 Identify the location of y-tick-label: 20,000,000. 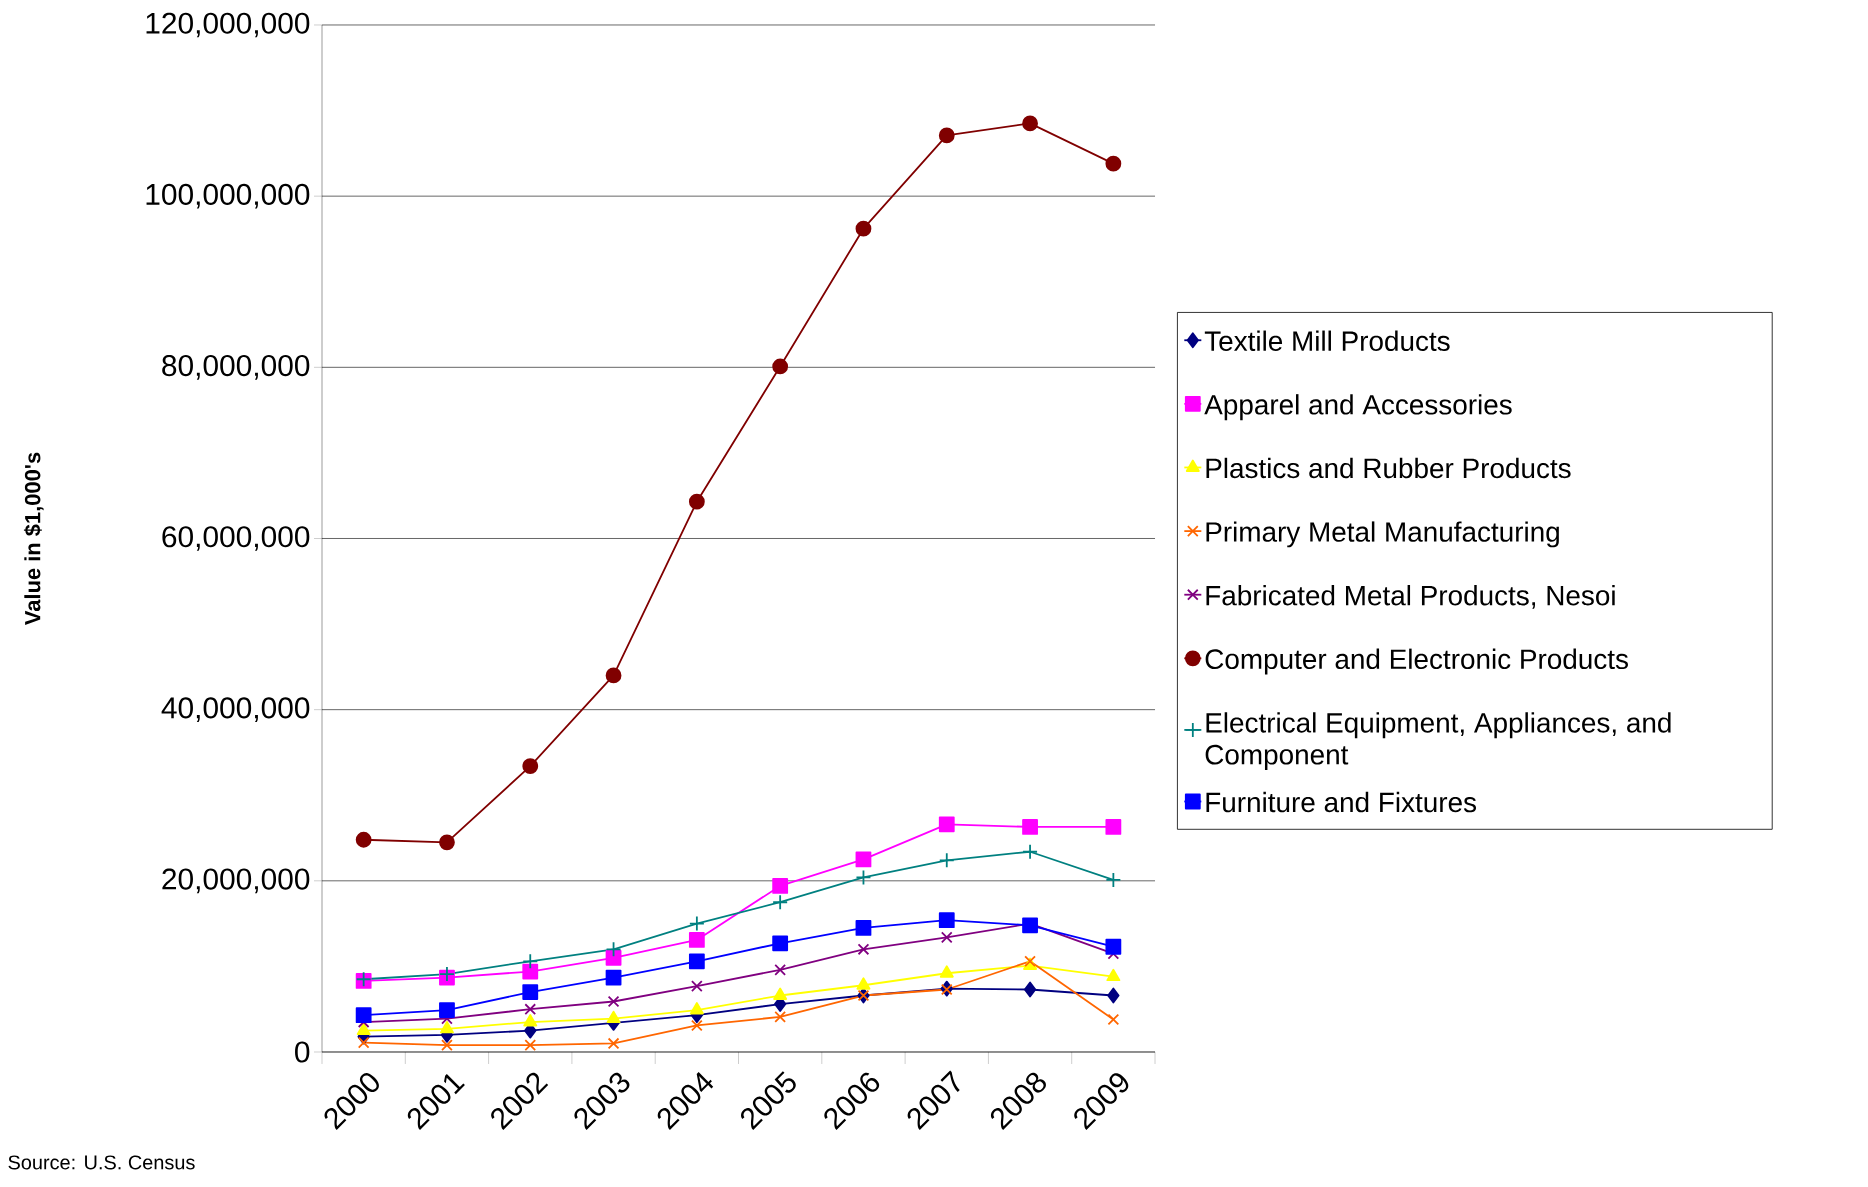
(236, 881).